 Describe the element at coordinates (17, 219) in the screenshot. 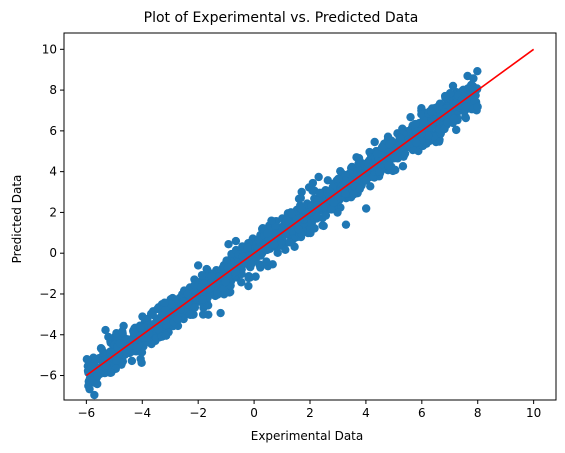

I see `y-axis-label: Predicted Data` at that location.